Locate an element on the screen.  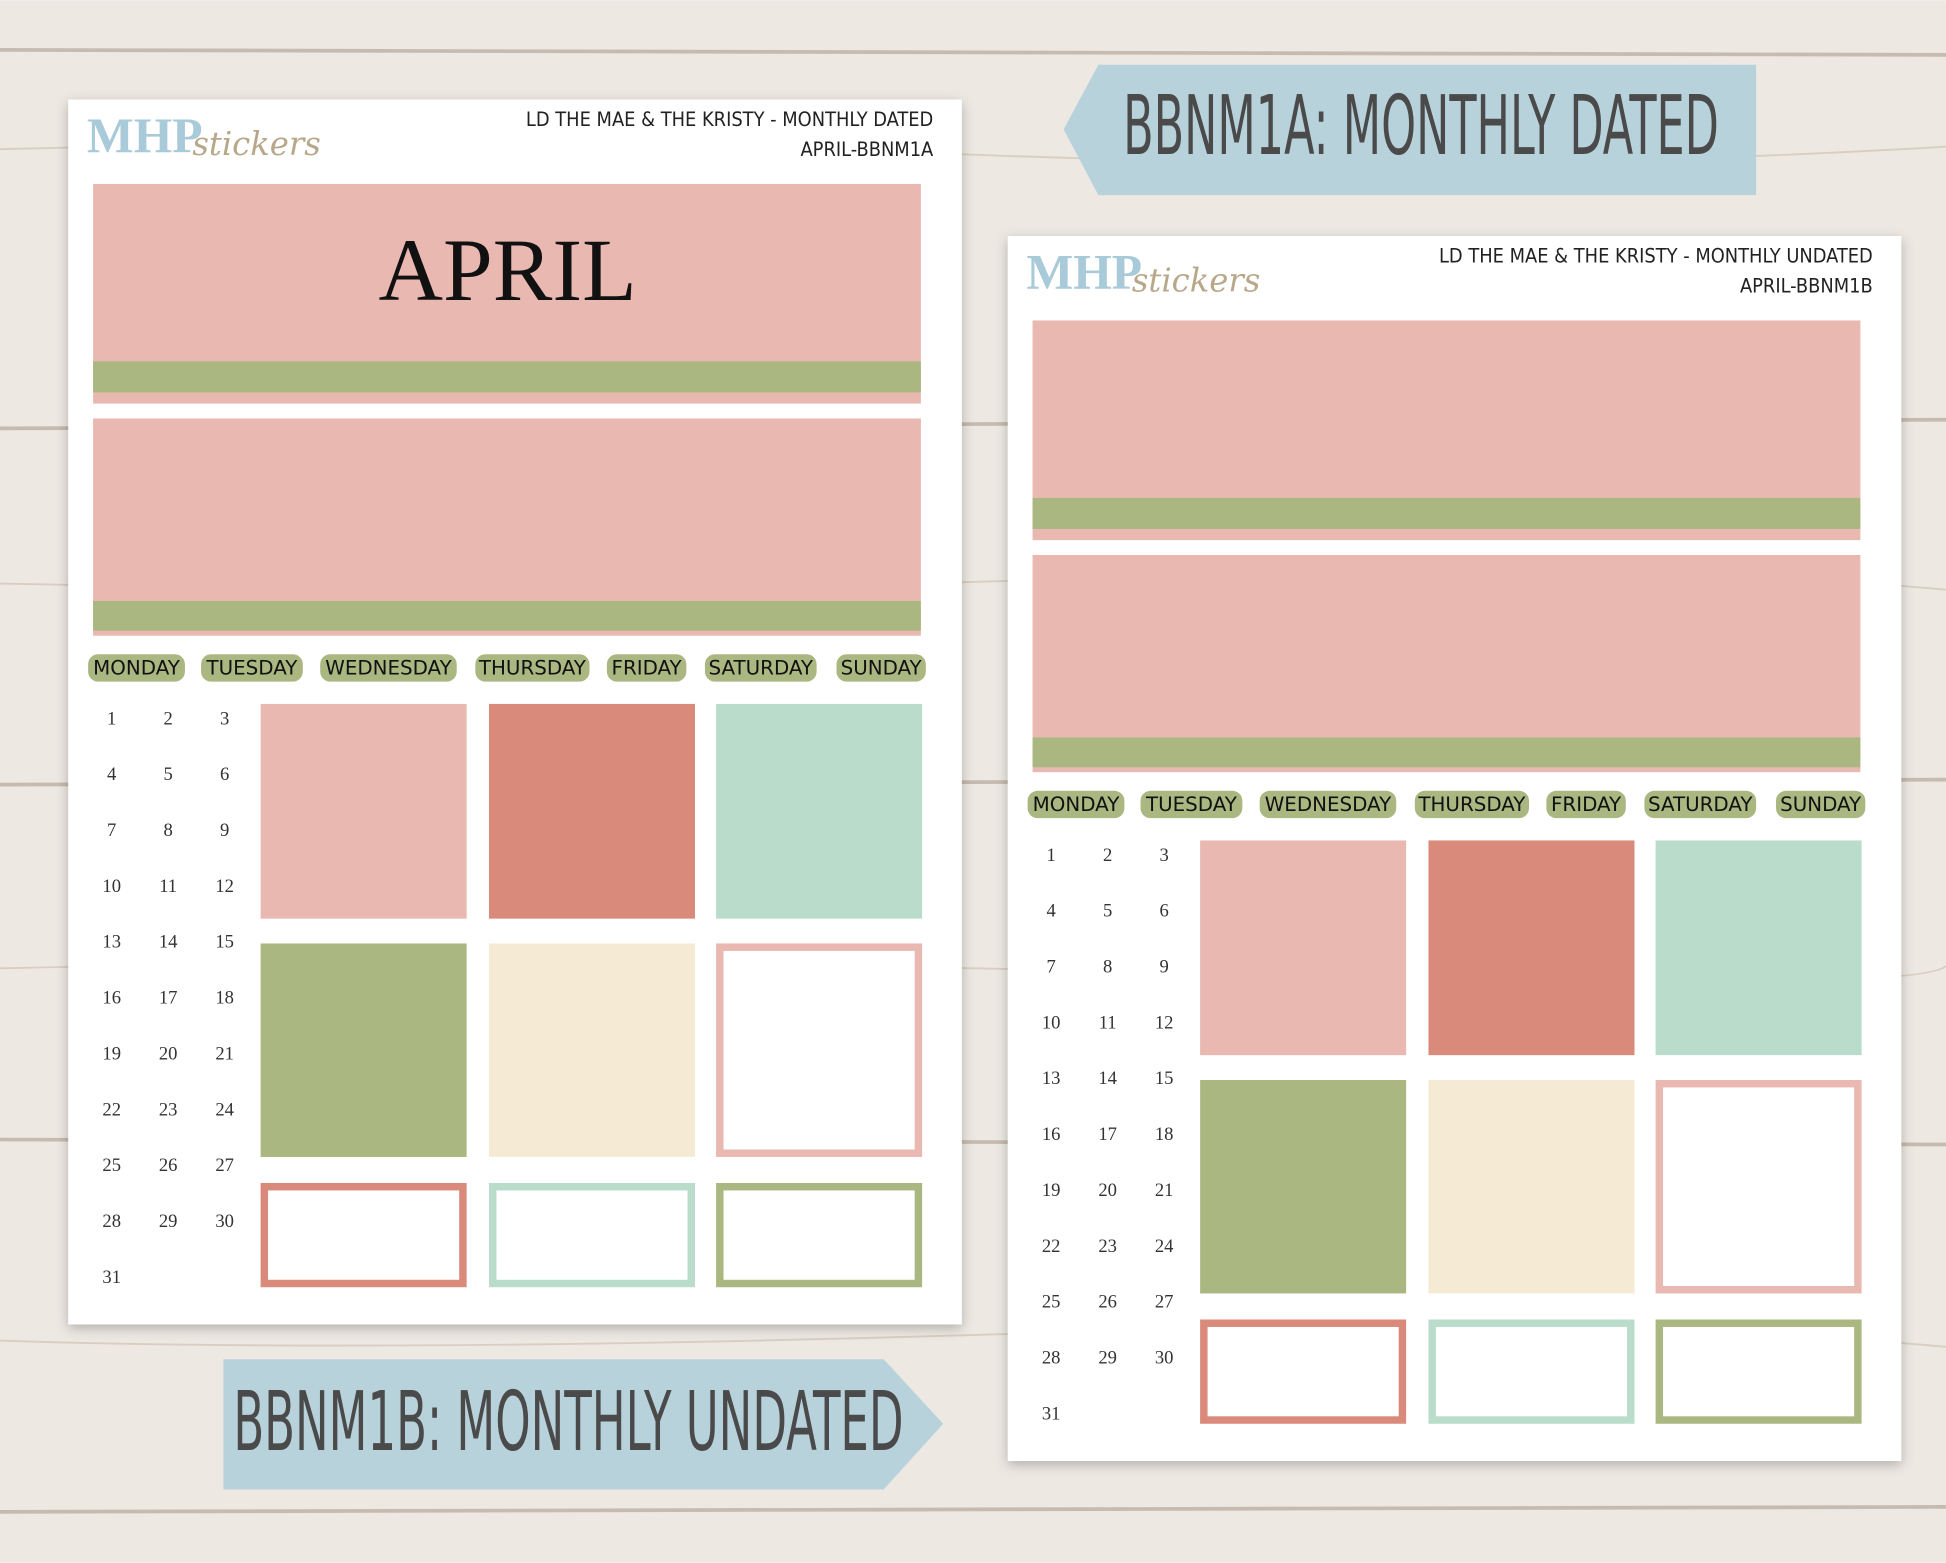
date-number: 15 is located at coordinates (1164, 1078).